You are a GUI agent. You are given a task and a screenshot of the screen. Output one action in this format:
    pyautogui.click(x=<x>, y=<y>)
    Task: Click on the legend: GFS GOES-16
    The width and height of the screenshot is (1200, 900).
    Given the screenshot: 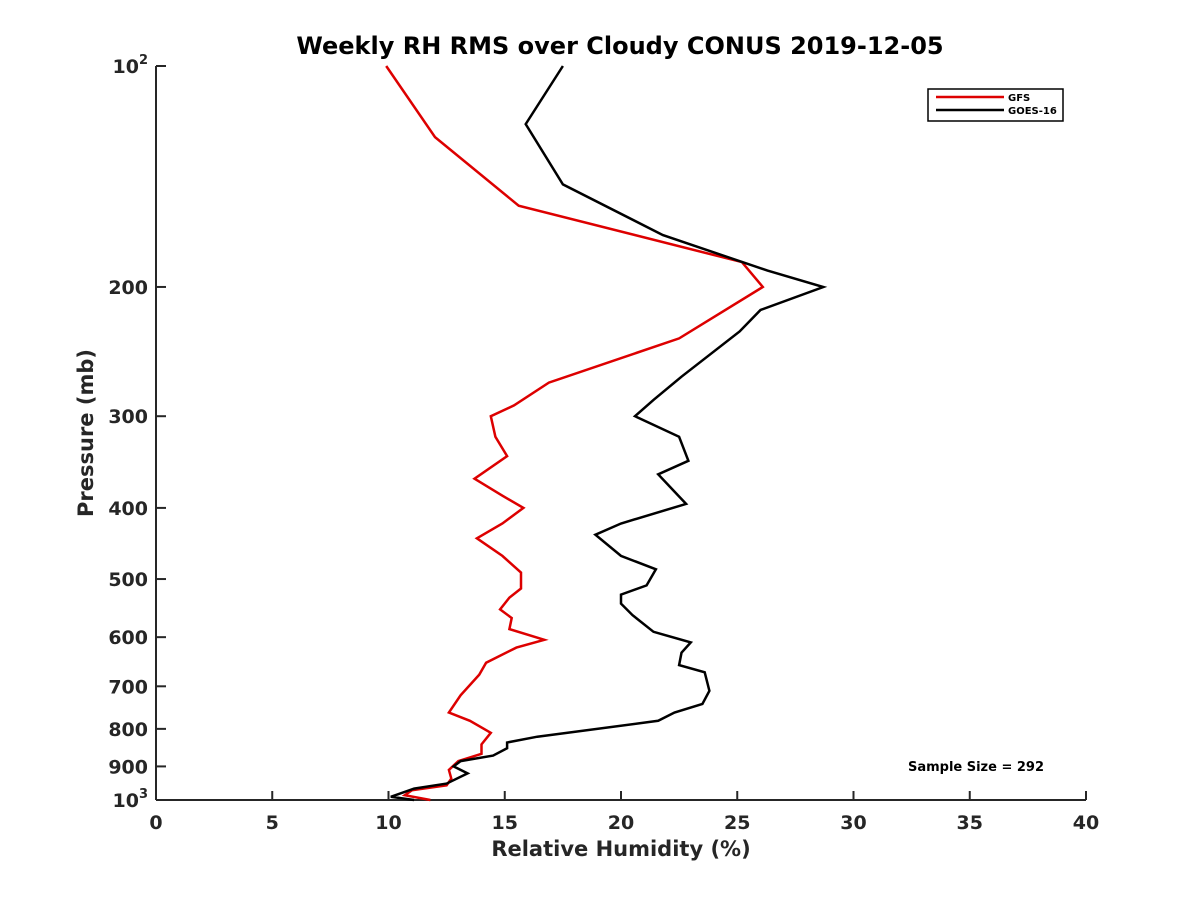 What is the action you would take?
    pyautogui.click(x=995, y=105)
    